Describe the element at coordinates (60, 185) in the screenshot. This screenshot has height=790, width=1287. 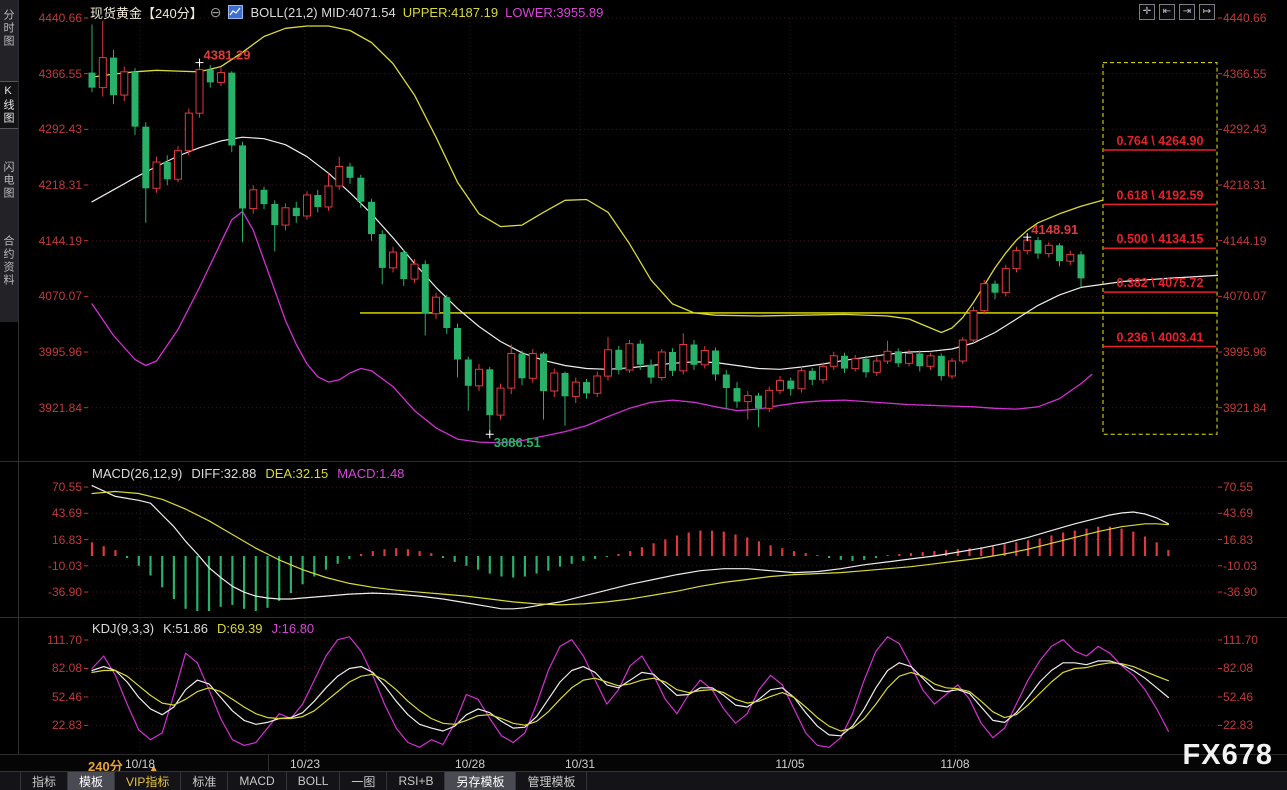
I see `axis-label: 4218.31` at that location.